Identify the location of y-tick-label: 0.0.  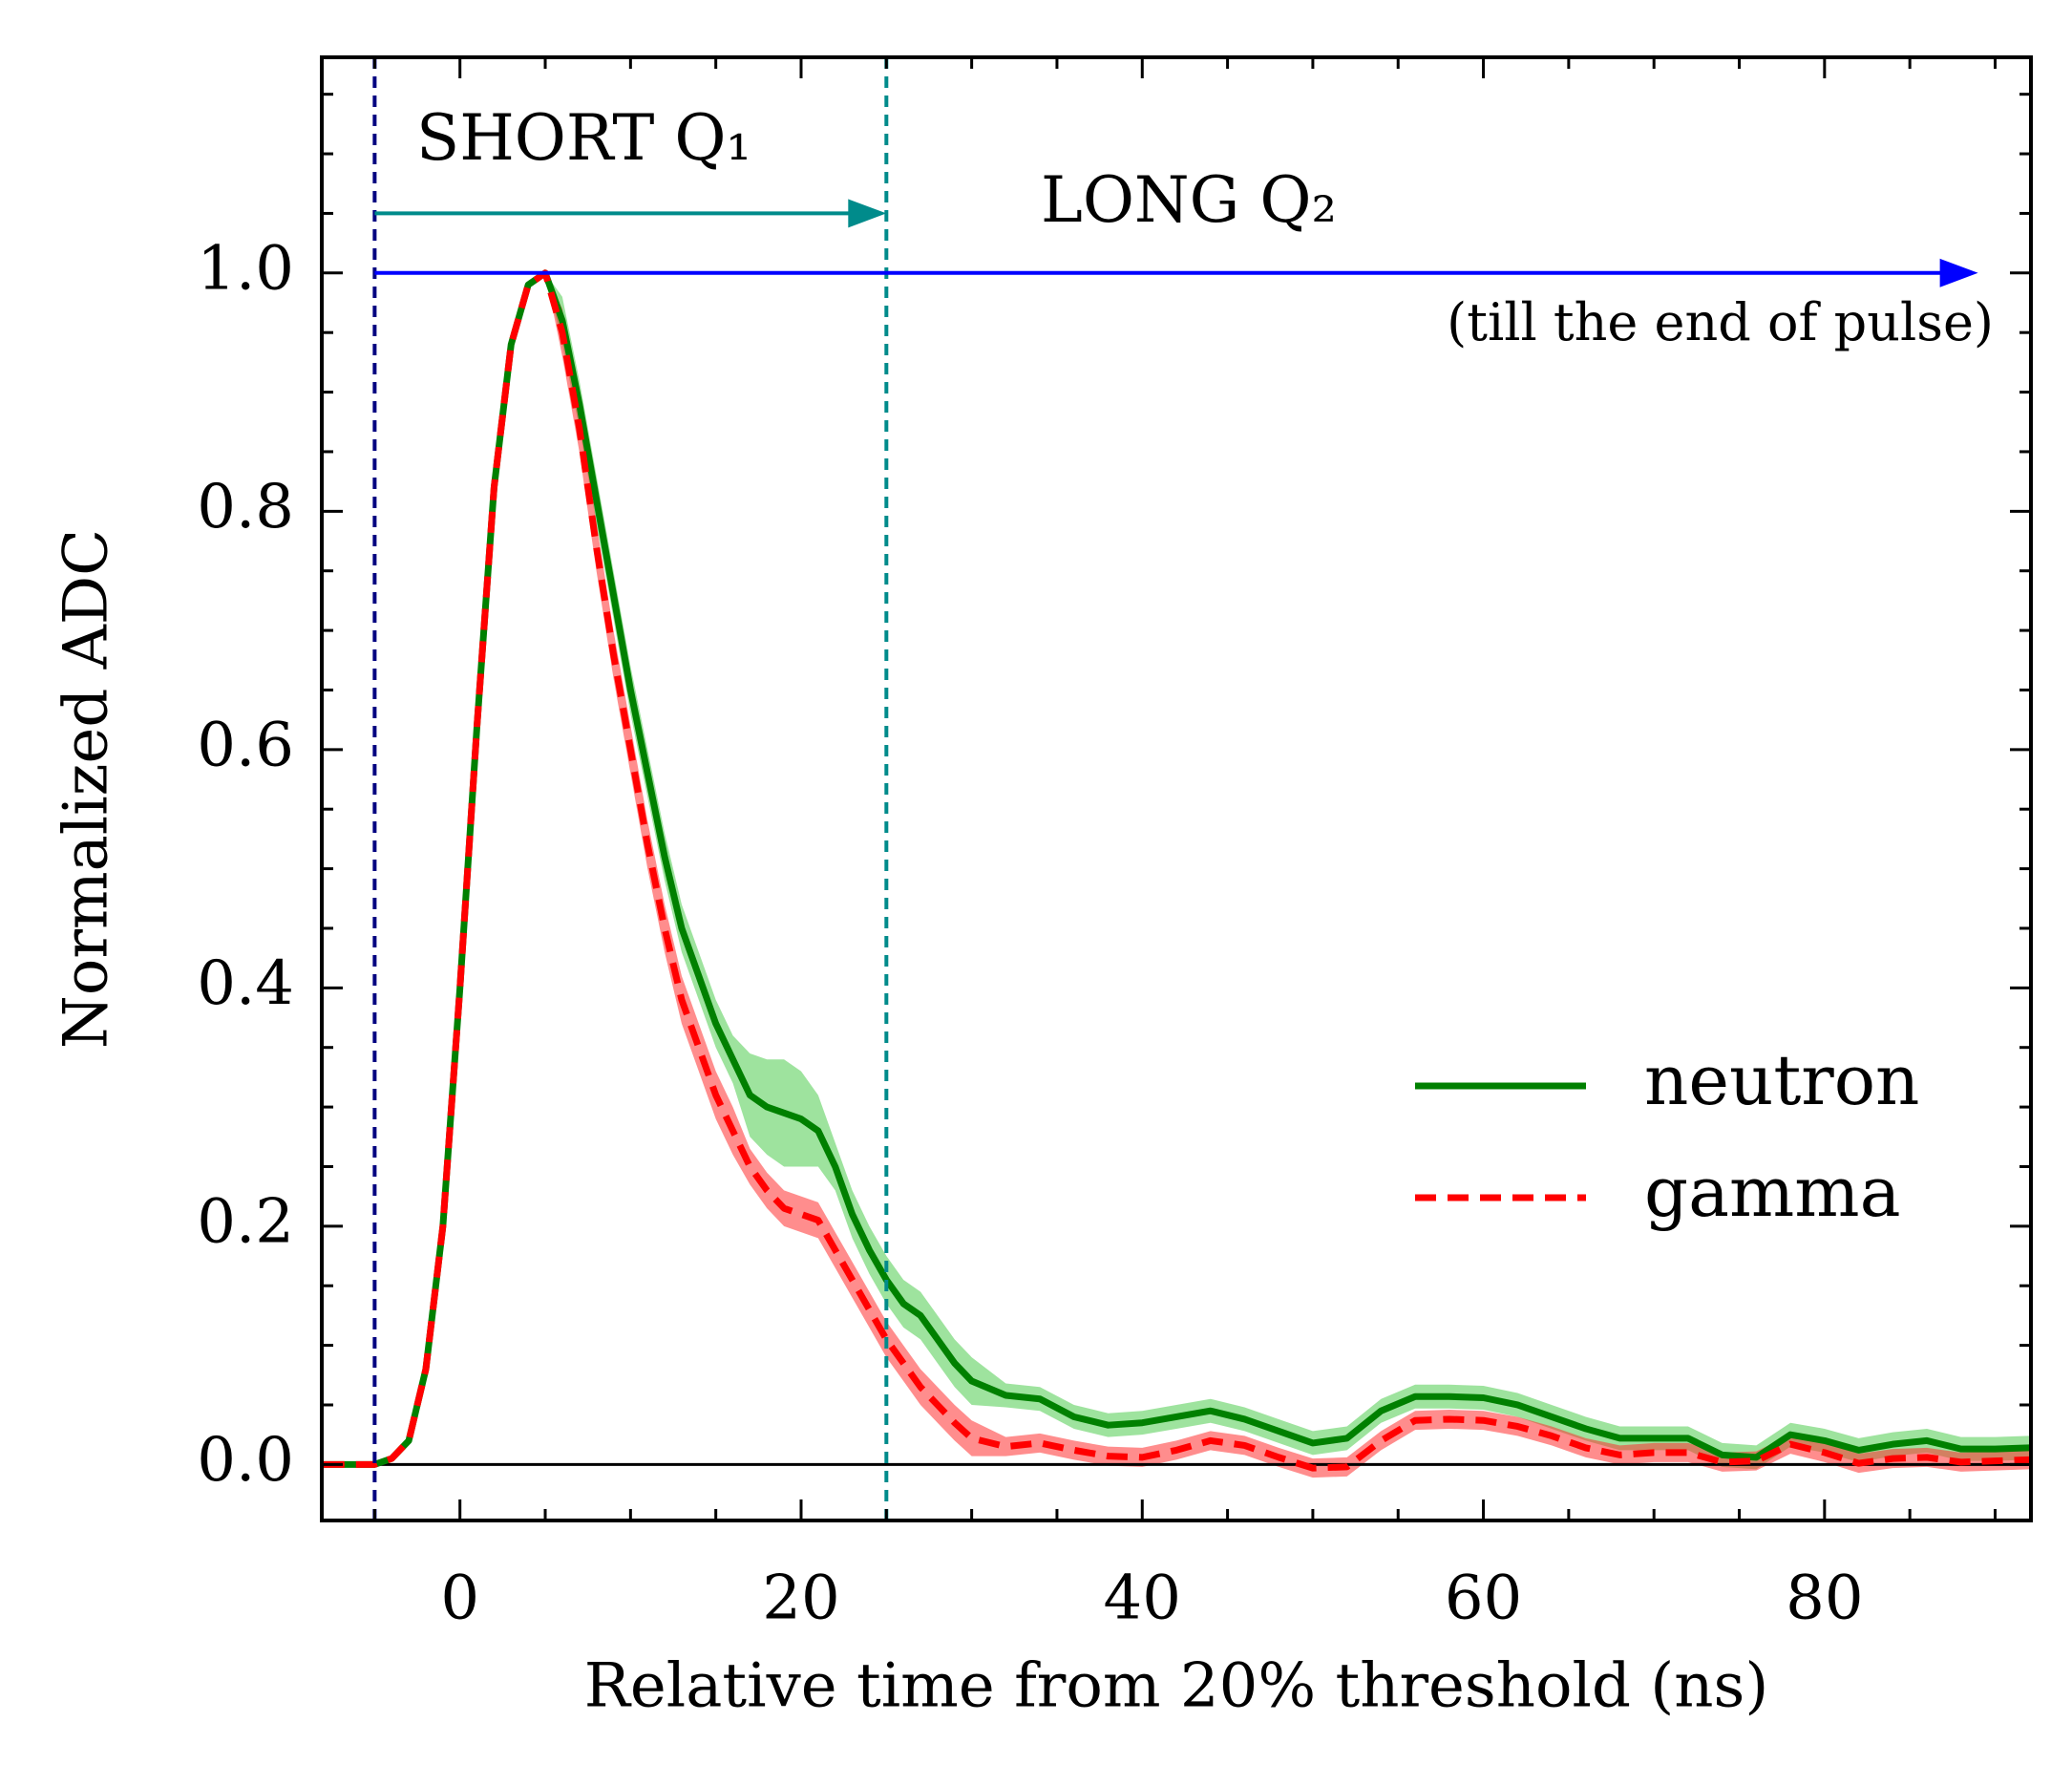
(246, 1460).